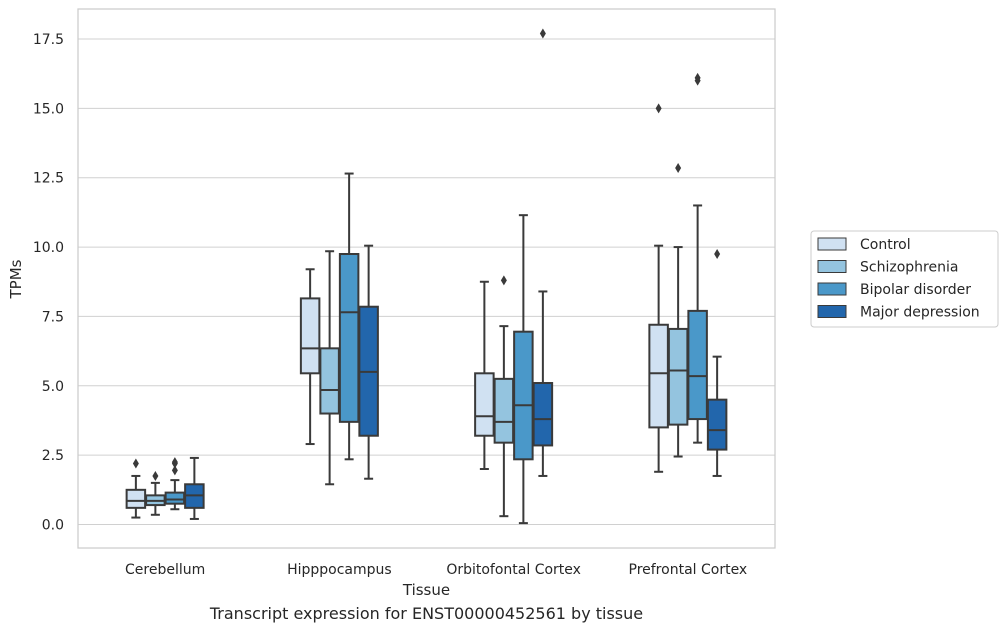  Describe the element at coordinates (915, 290) in the screenshot. I see `legend-label: Bipolar disorder` at that location.